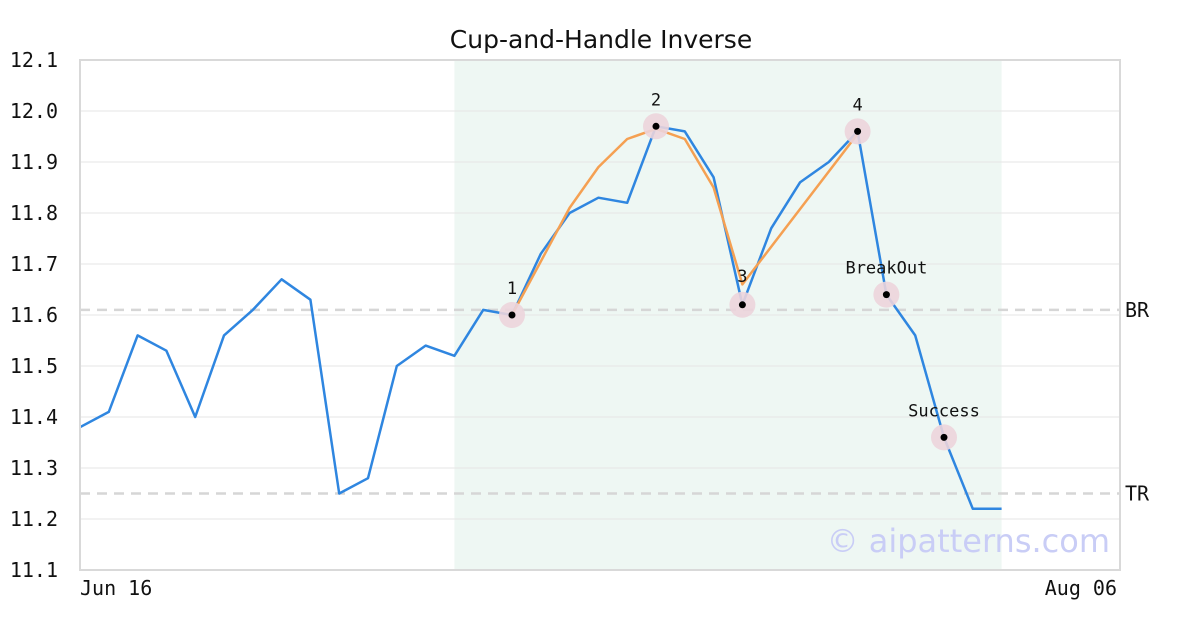 Image resolution: width=1200 pixels, height=630 pixels. What do you see at coordinates (34, 60) in the screenshot?
I see `y-tick-label: 12.1` at bounding box center [34, 60].